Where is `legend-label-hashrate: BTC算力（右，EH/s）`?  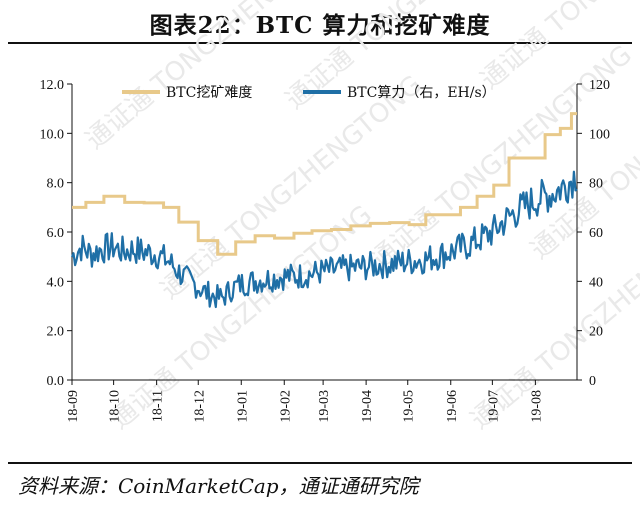
legend-label-hashrate: BTC算力（右，EH/s） is located at coordinates (421, 93).